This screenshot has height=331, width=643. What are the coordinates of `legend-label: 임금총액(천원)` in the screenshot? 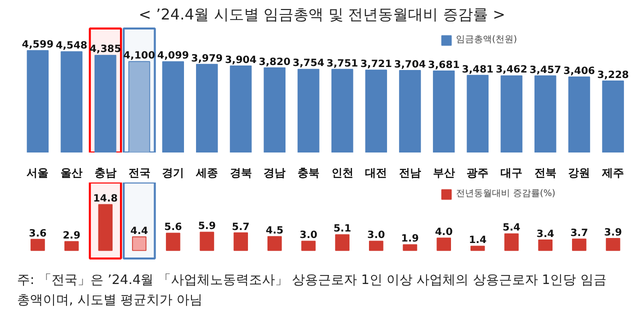 It's located at (487, 40).